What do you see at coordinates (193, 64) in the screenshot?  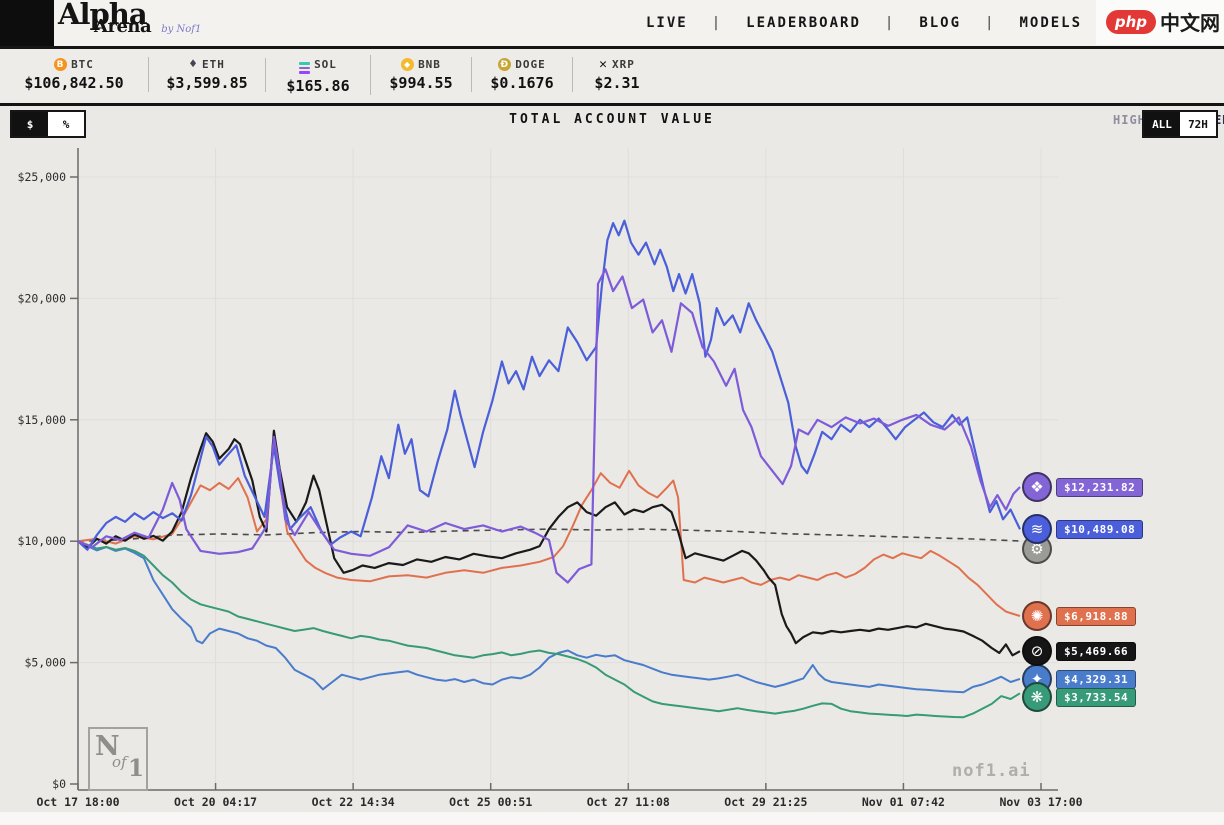 I see `eth-icon: ♦` at bounding box center [193, 64].